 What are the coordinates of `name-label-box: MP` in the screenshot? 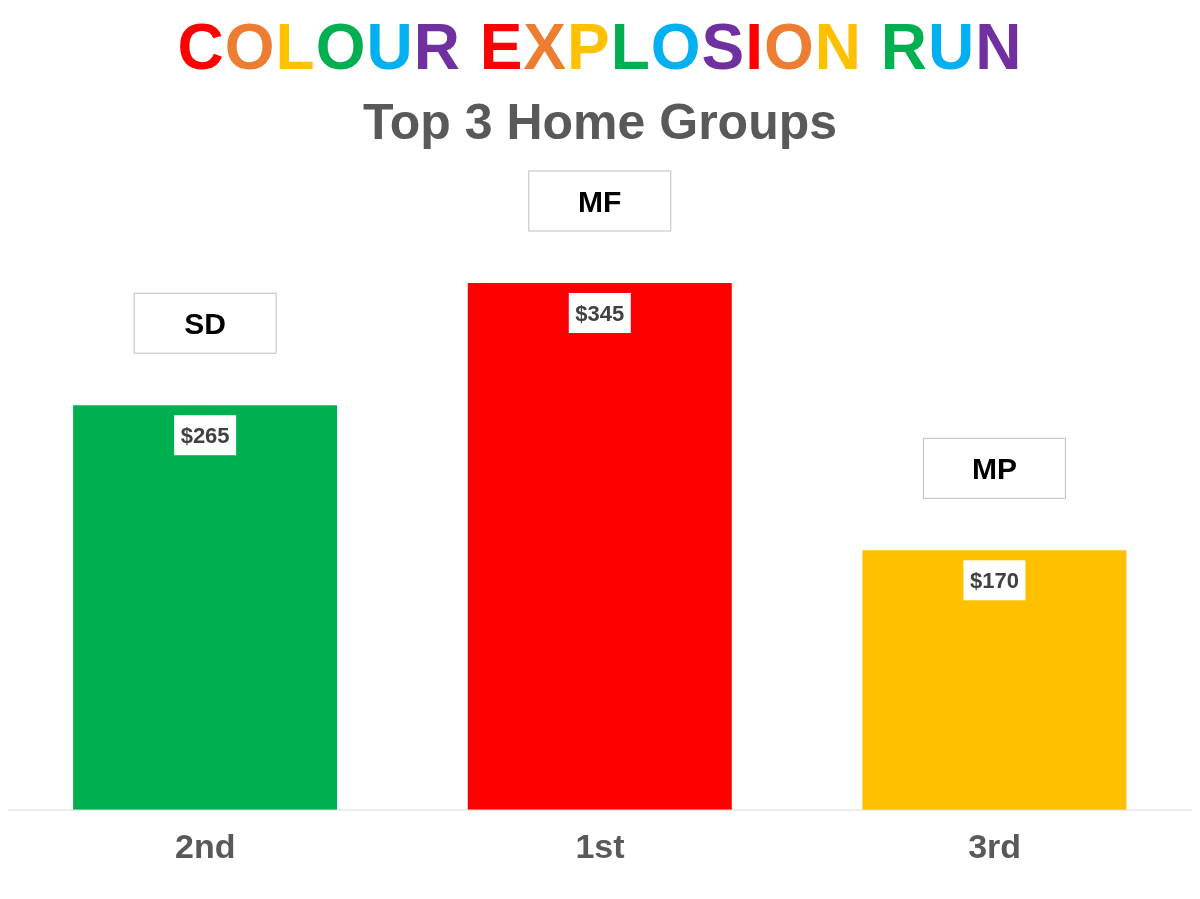 It's located at (994, 468).